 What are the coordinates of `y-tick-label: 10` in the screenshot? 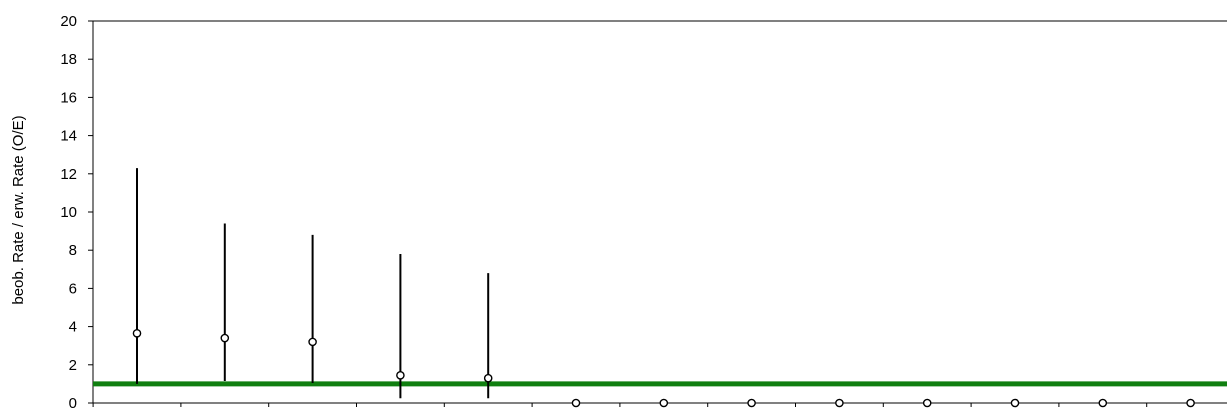 It's located at (68, 212).